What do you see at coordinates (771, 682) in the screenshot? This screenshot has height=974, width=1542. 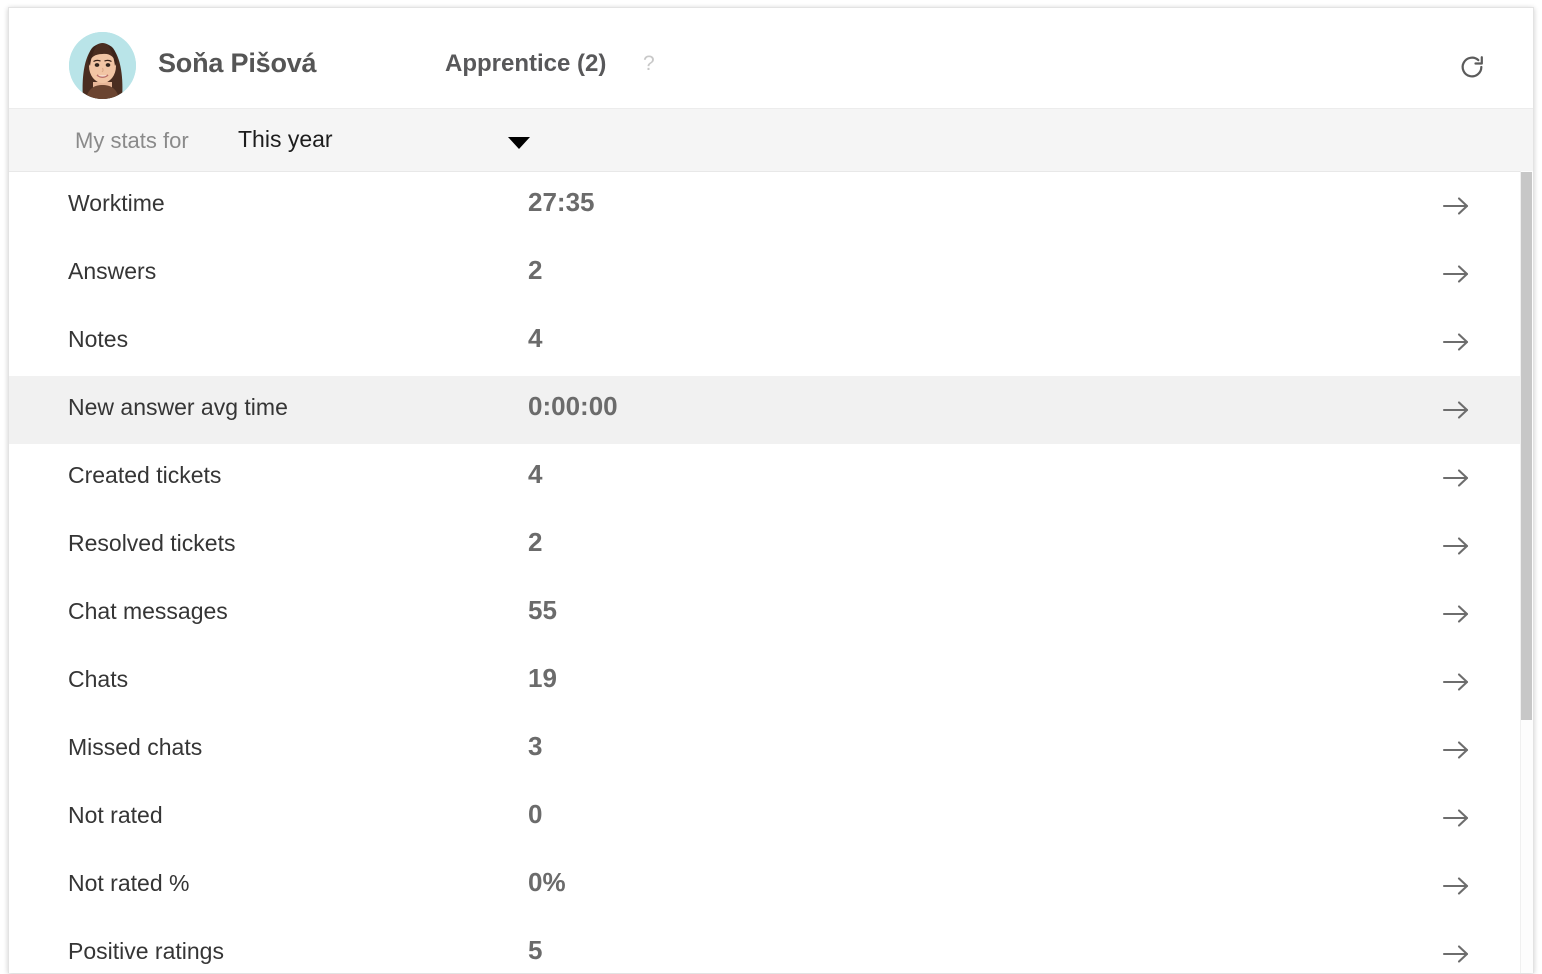 I see `table-row: Chats 19` at bounding box center [771, 682].